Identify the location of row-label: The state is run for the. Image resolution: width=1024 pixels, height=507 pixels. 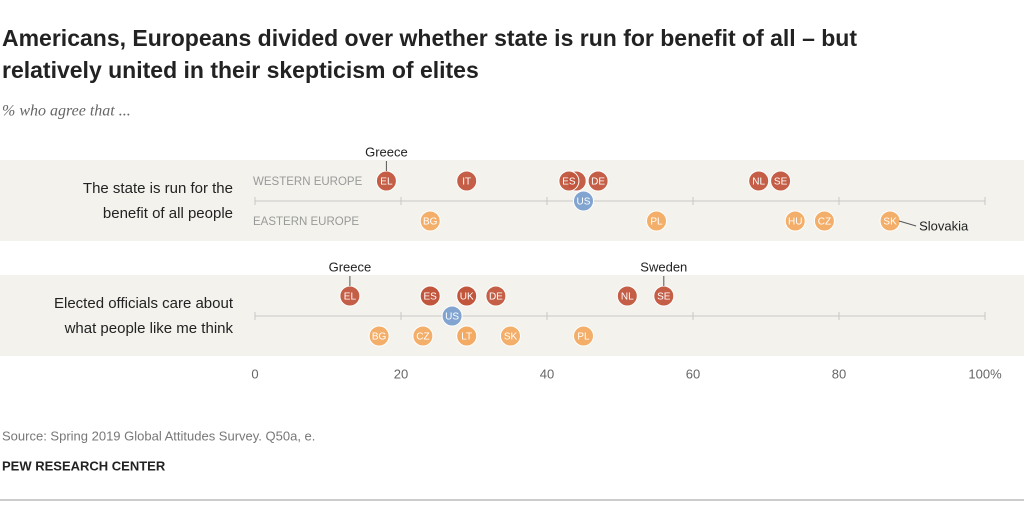
(158, 188).